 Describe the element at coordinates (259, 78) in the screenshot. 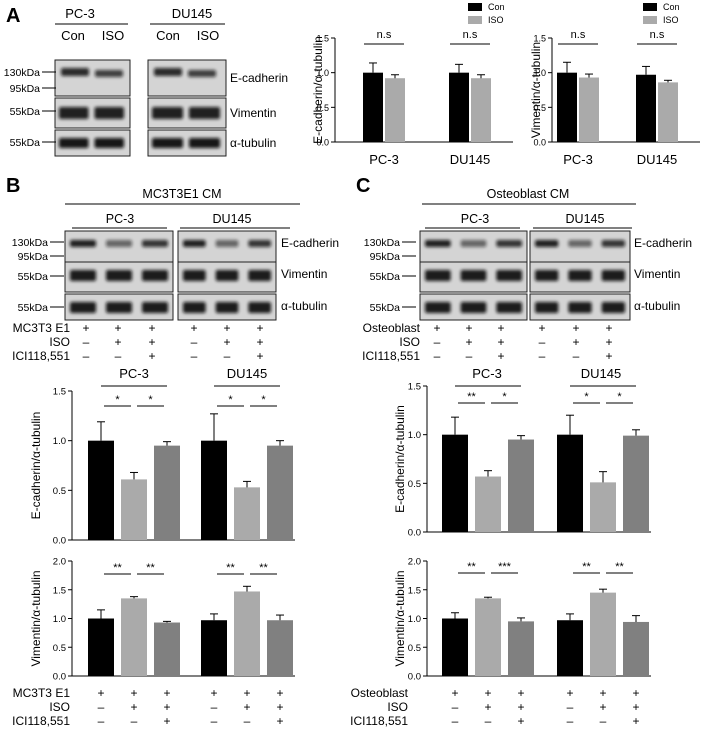

I see `protein-label-e-cadherin: E-cadherin` at that location.